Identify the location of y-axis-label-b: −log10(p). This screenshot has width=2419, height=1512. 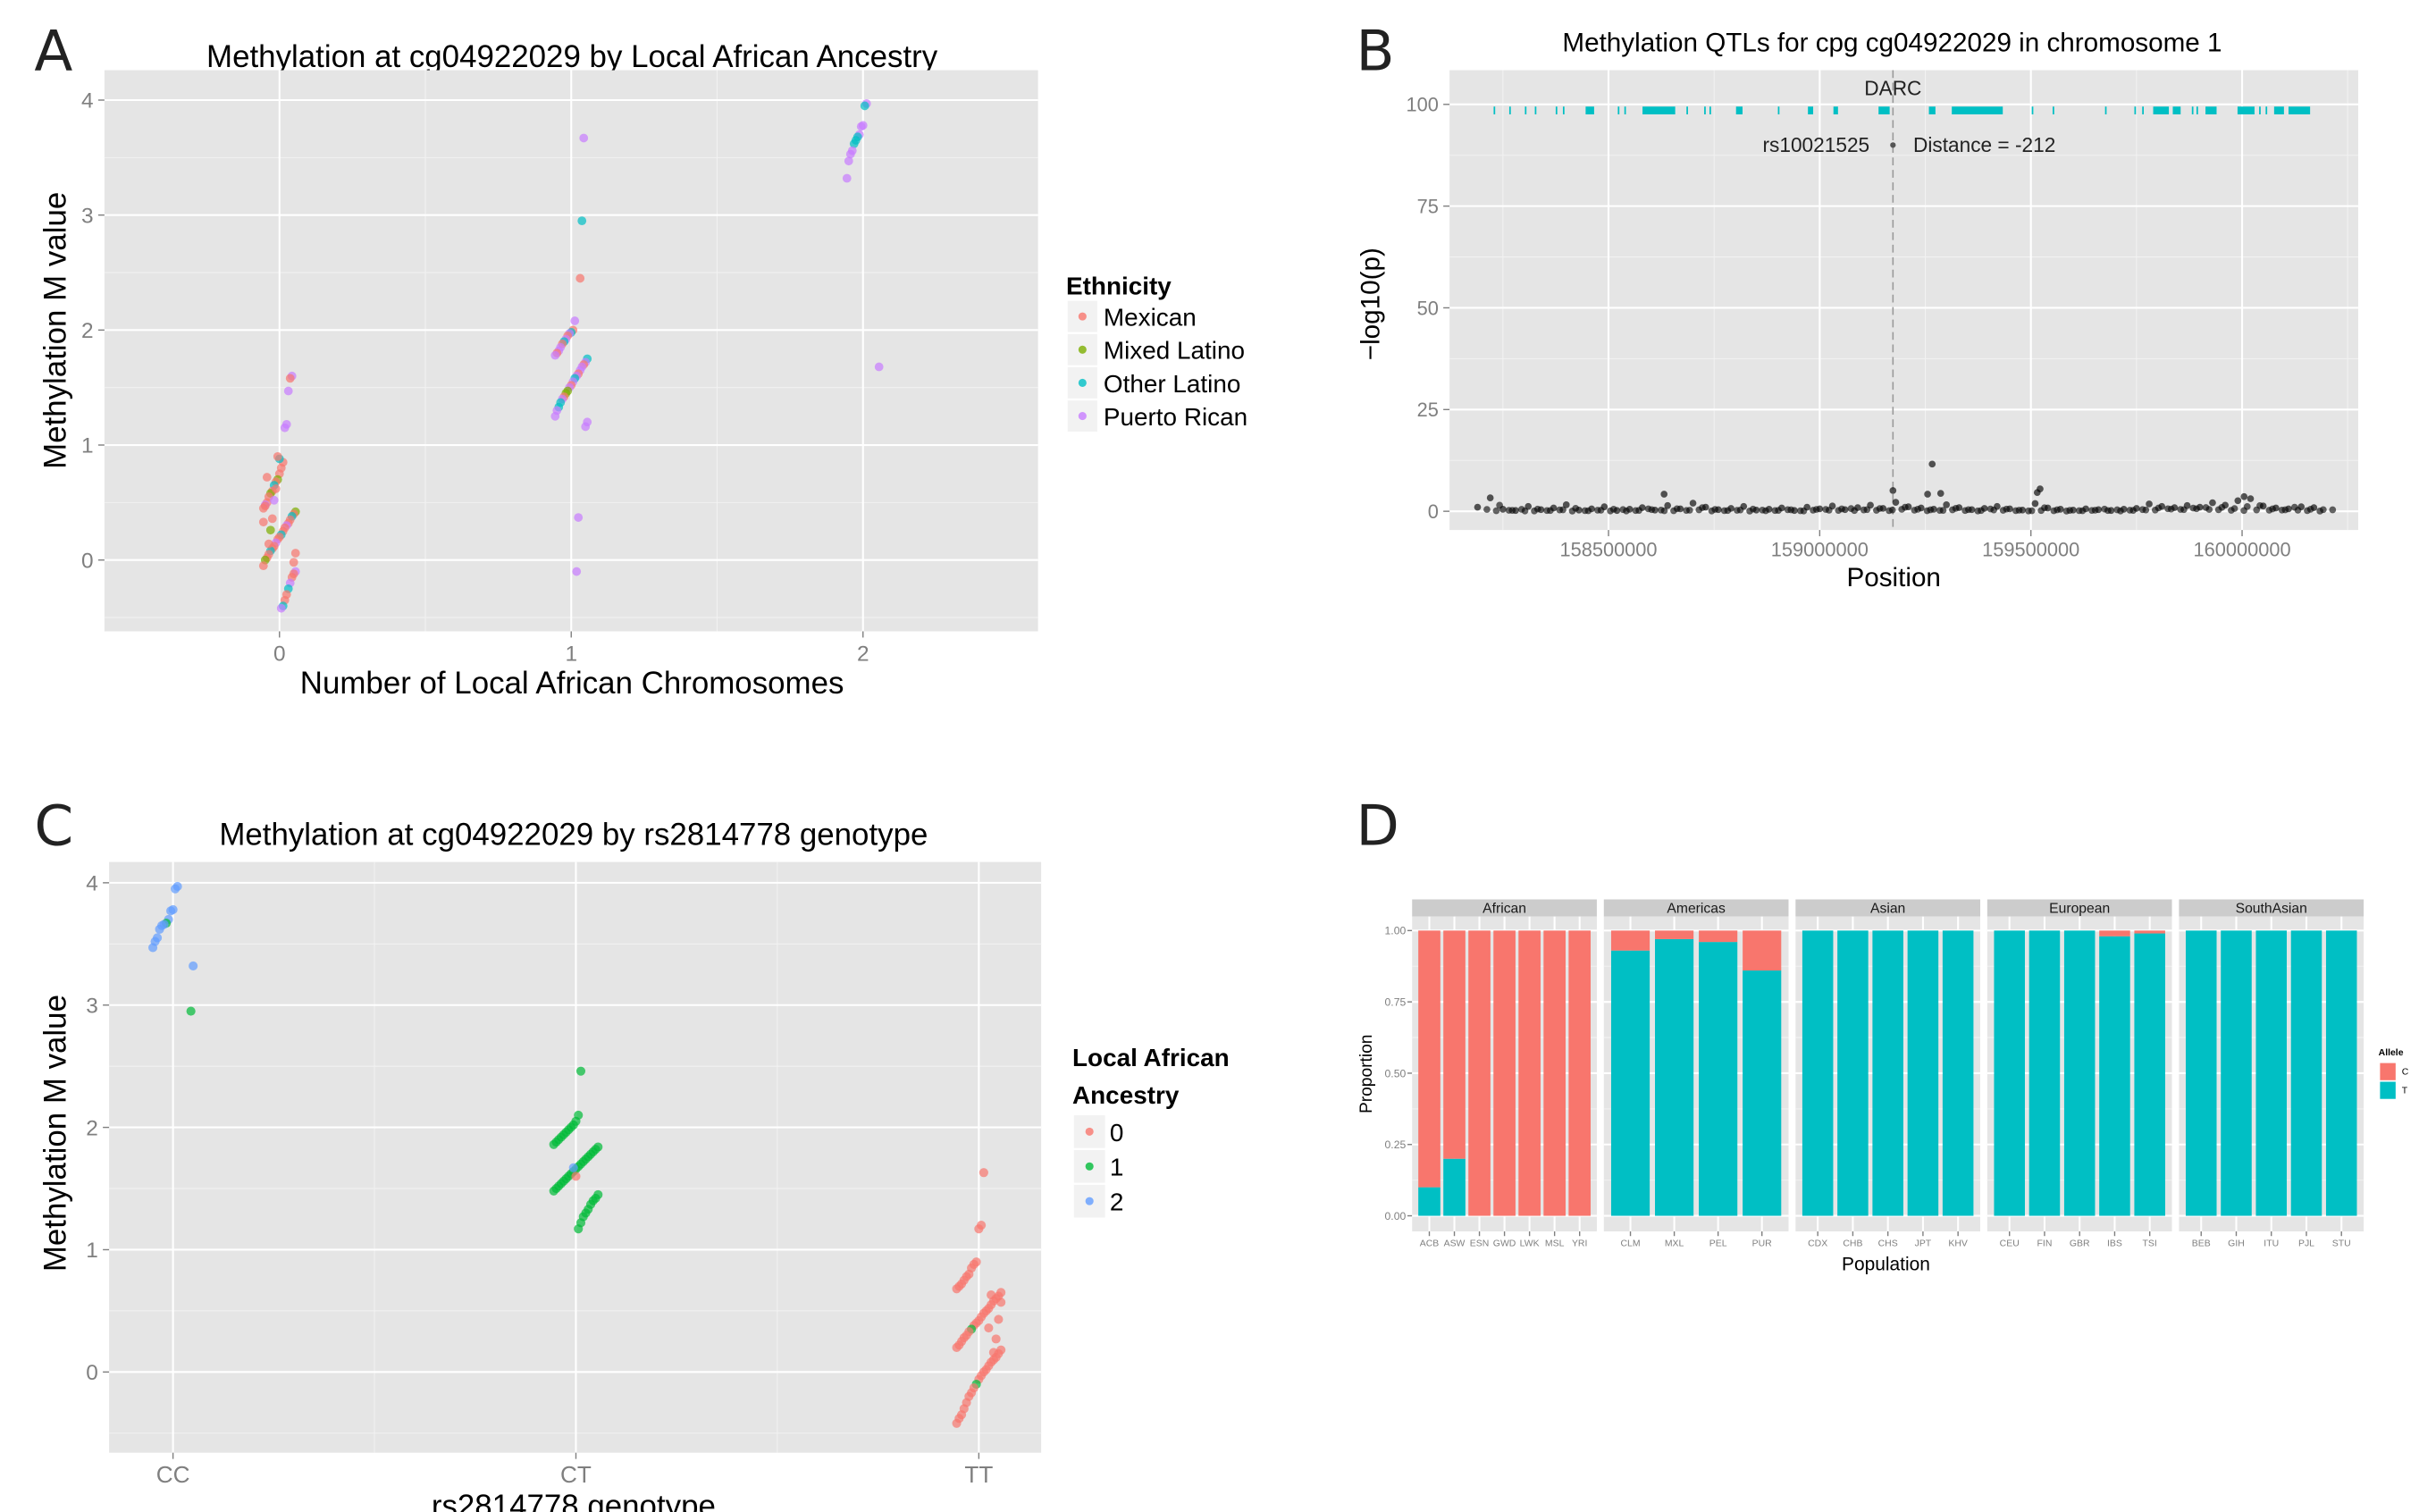
(1371, 304).